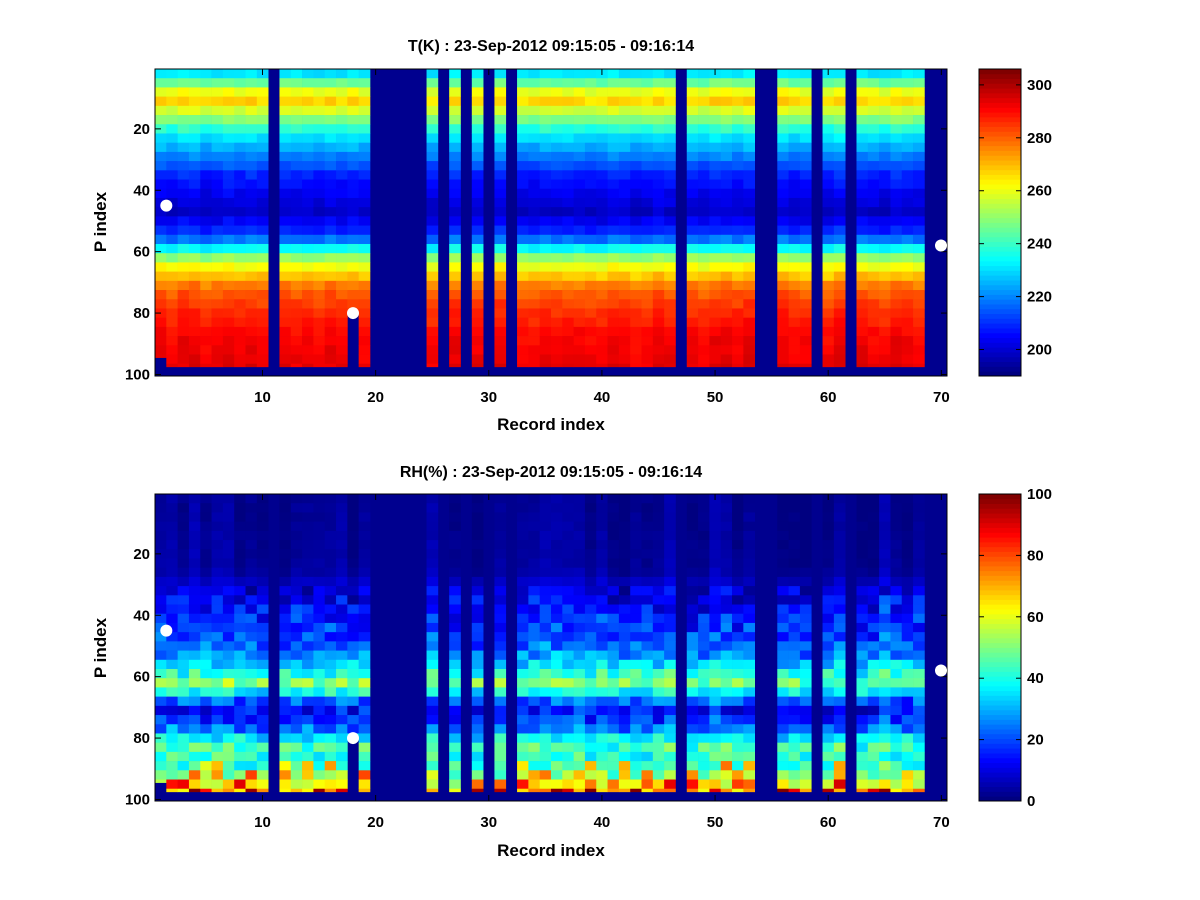 This screenshot has height=900, width=1200. What do you see at coordinates (141, 677) in the screenshot?
I see `y-tick-label: 60` at bounding box center [141, 677].